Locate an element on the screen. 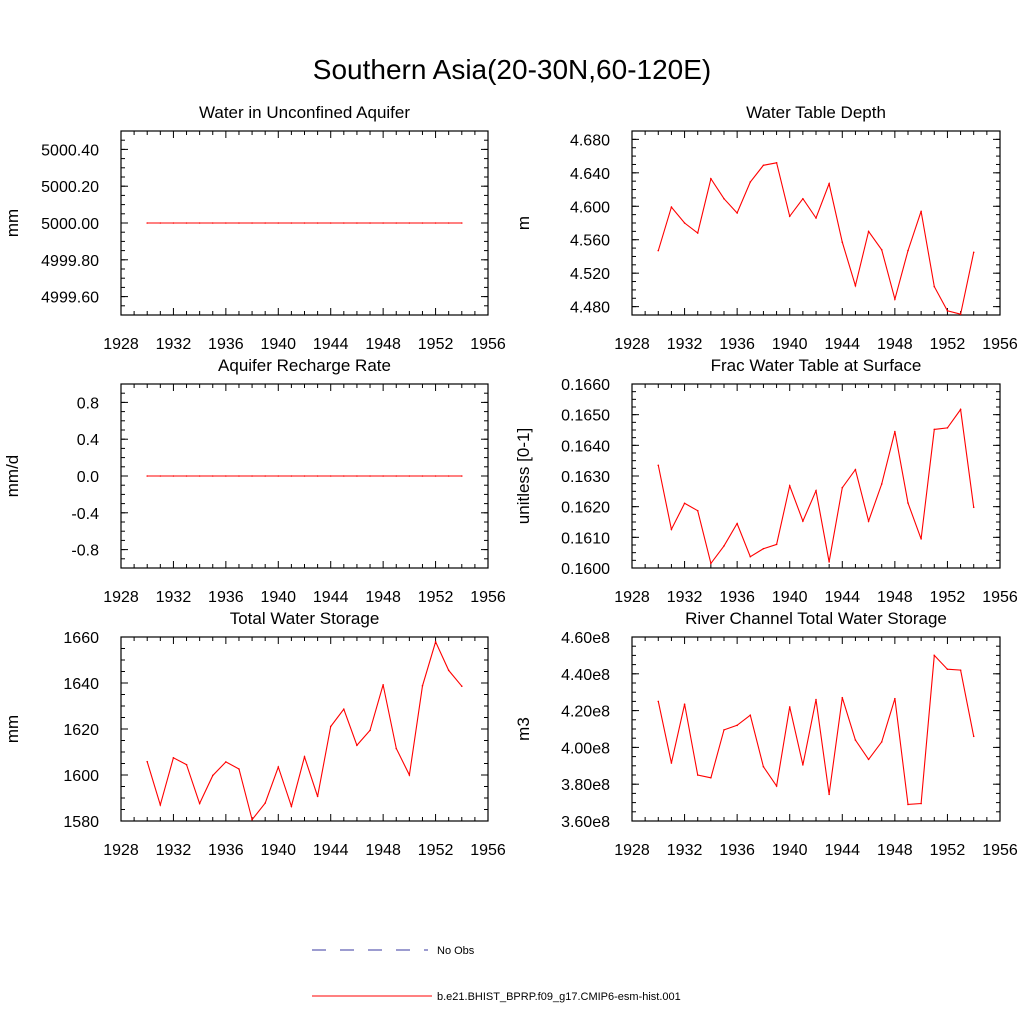 The height and width of the screenshot is (1024, 1024). y-tick-label: 4.60e8 is located at coordinates (585, 638).